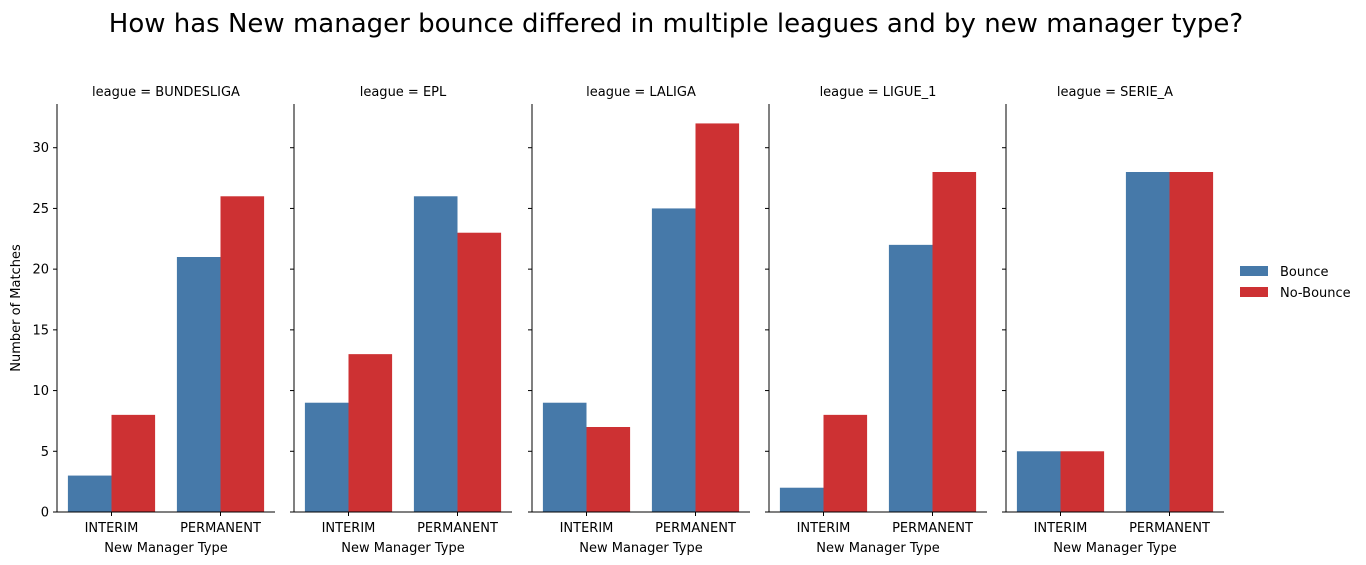 The image size is (1366, 565). Describe the element at coordinates (40, 270) in the screenshot. I see `y-tick-label: 20` at that location.